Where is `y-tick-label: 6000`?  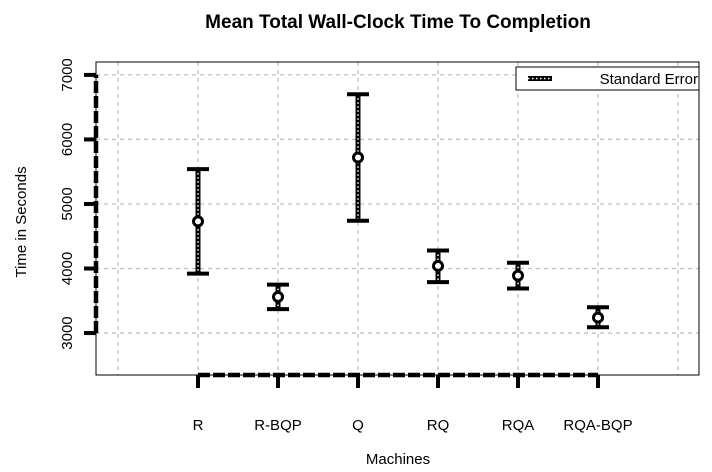 y-tick-label: 6000 is located at coordinates (67, 139).